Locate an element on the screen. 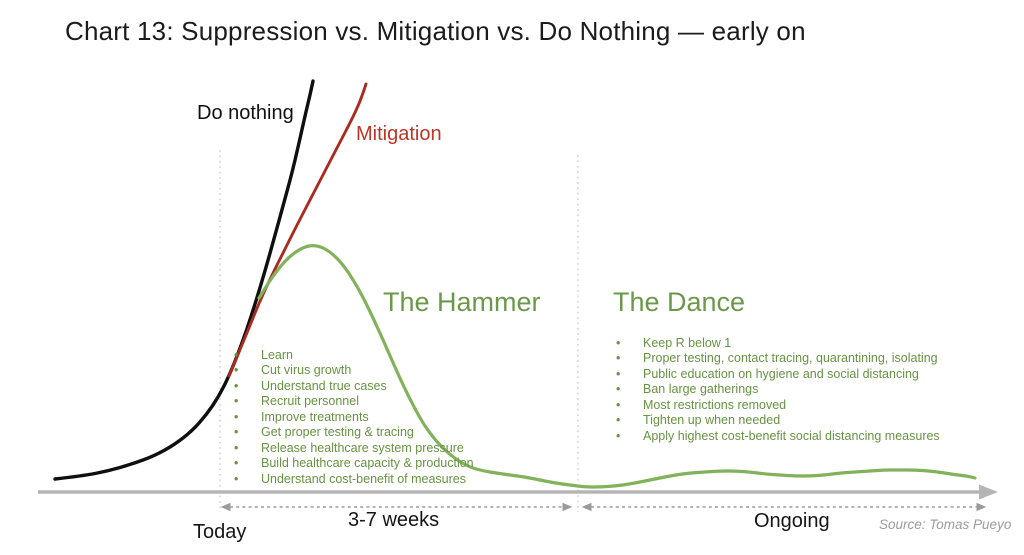 This screenshot has height=555, width=1024. x-axis-arrowhead is located at coordinates (988, 492).